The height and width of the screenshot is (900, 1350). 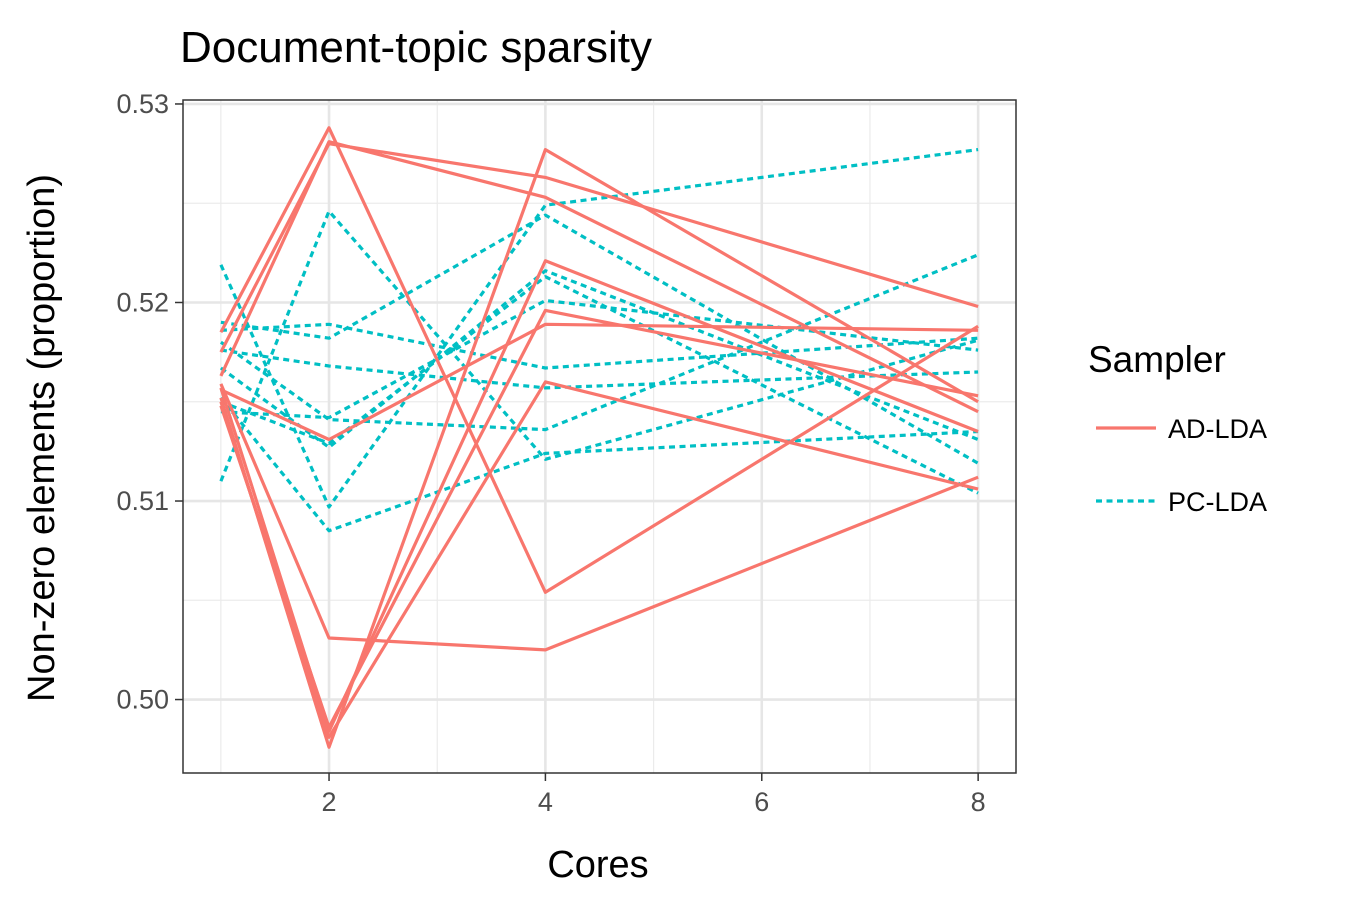 I want to click on x-tick-label: 8, so click(x=978, y=802).